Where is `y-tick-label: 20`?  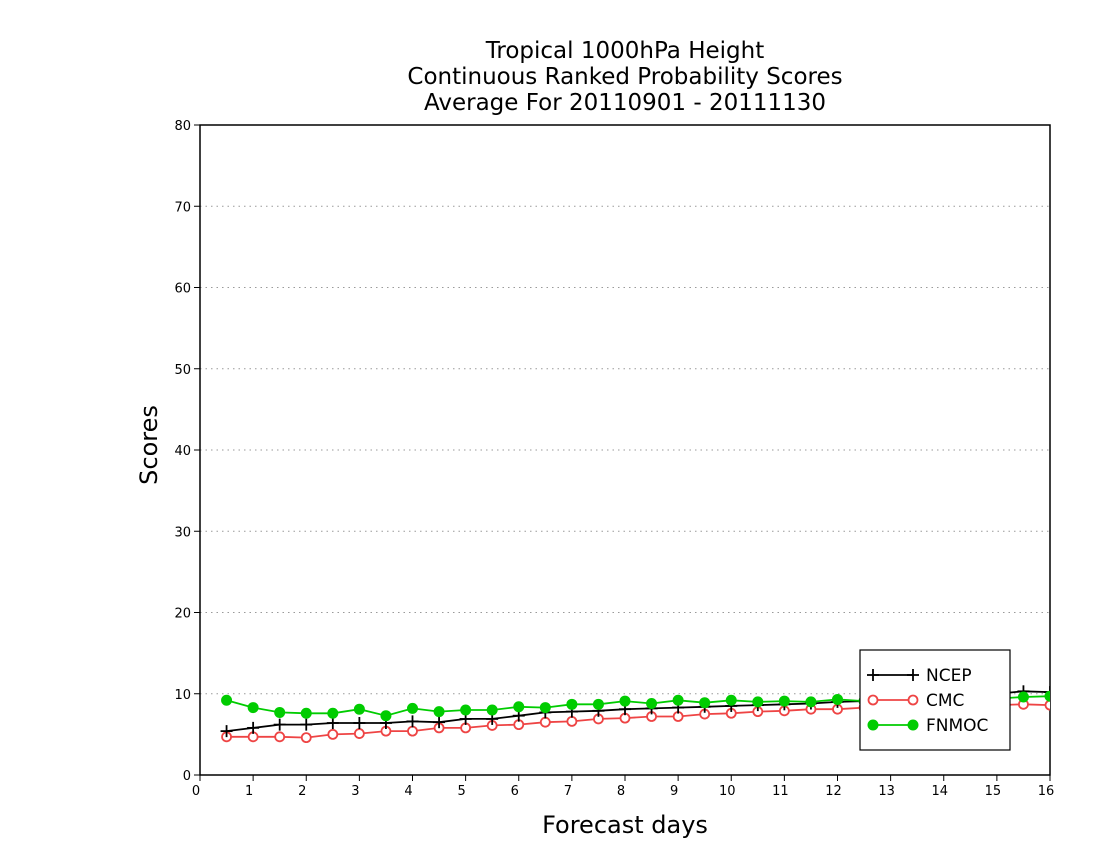 y-tick-label: 20 is located at coordinates (182, 614).